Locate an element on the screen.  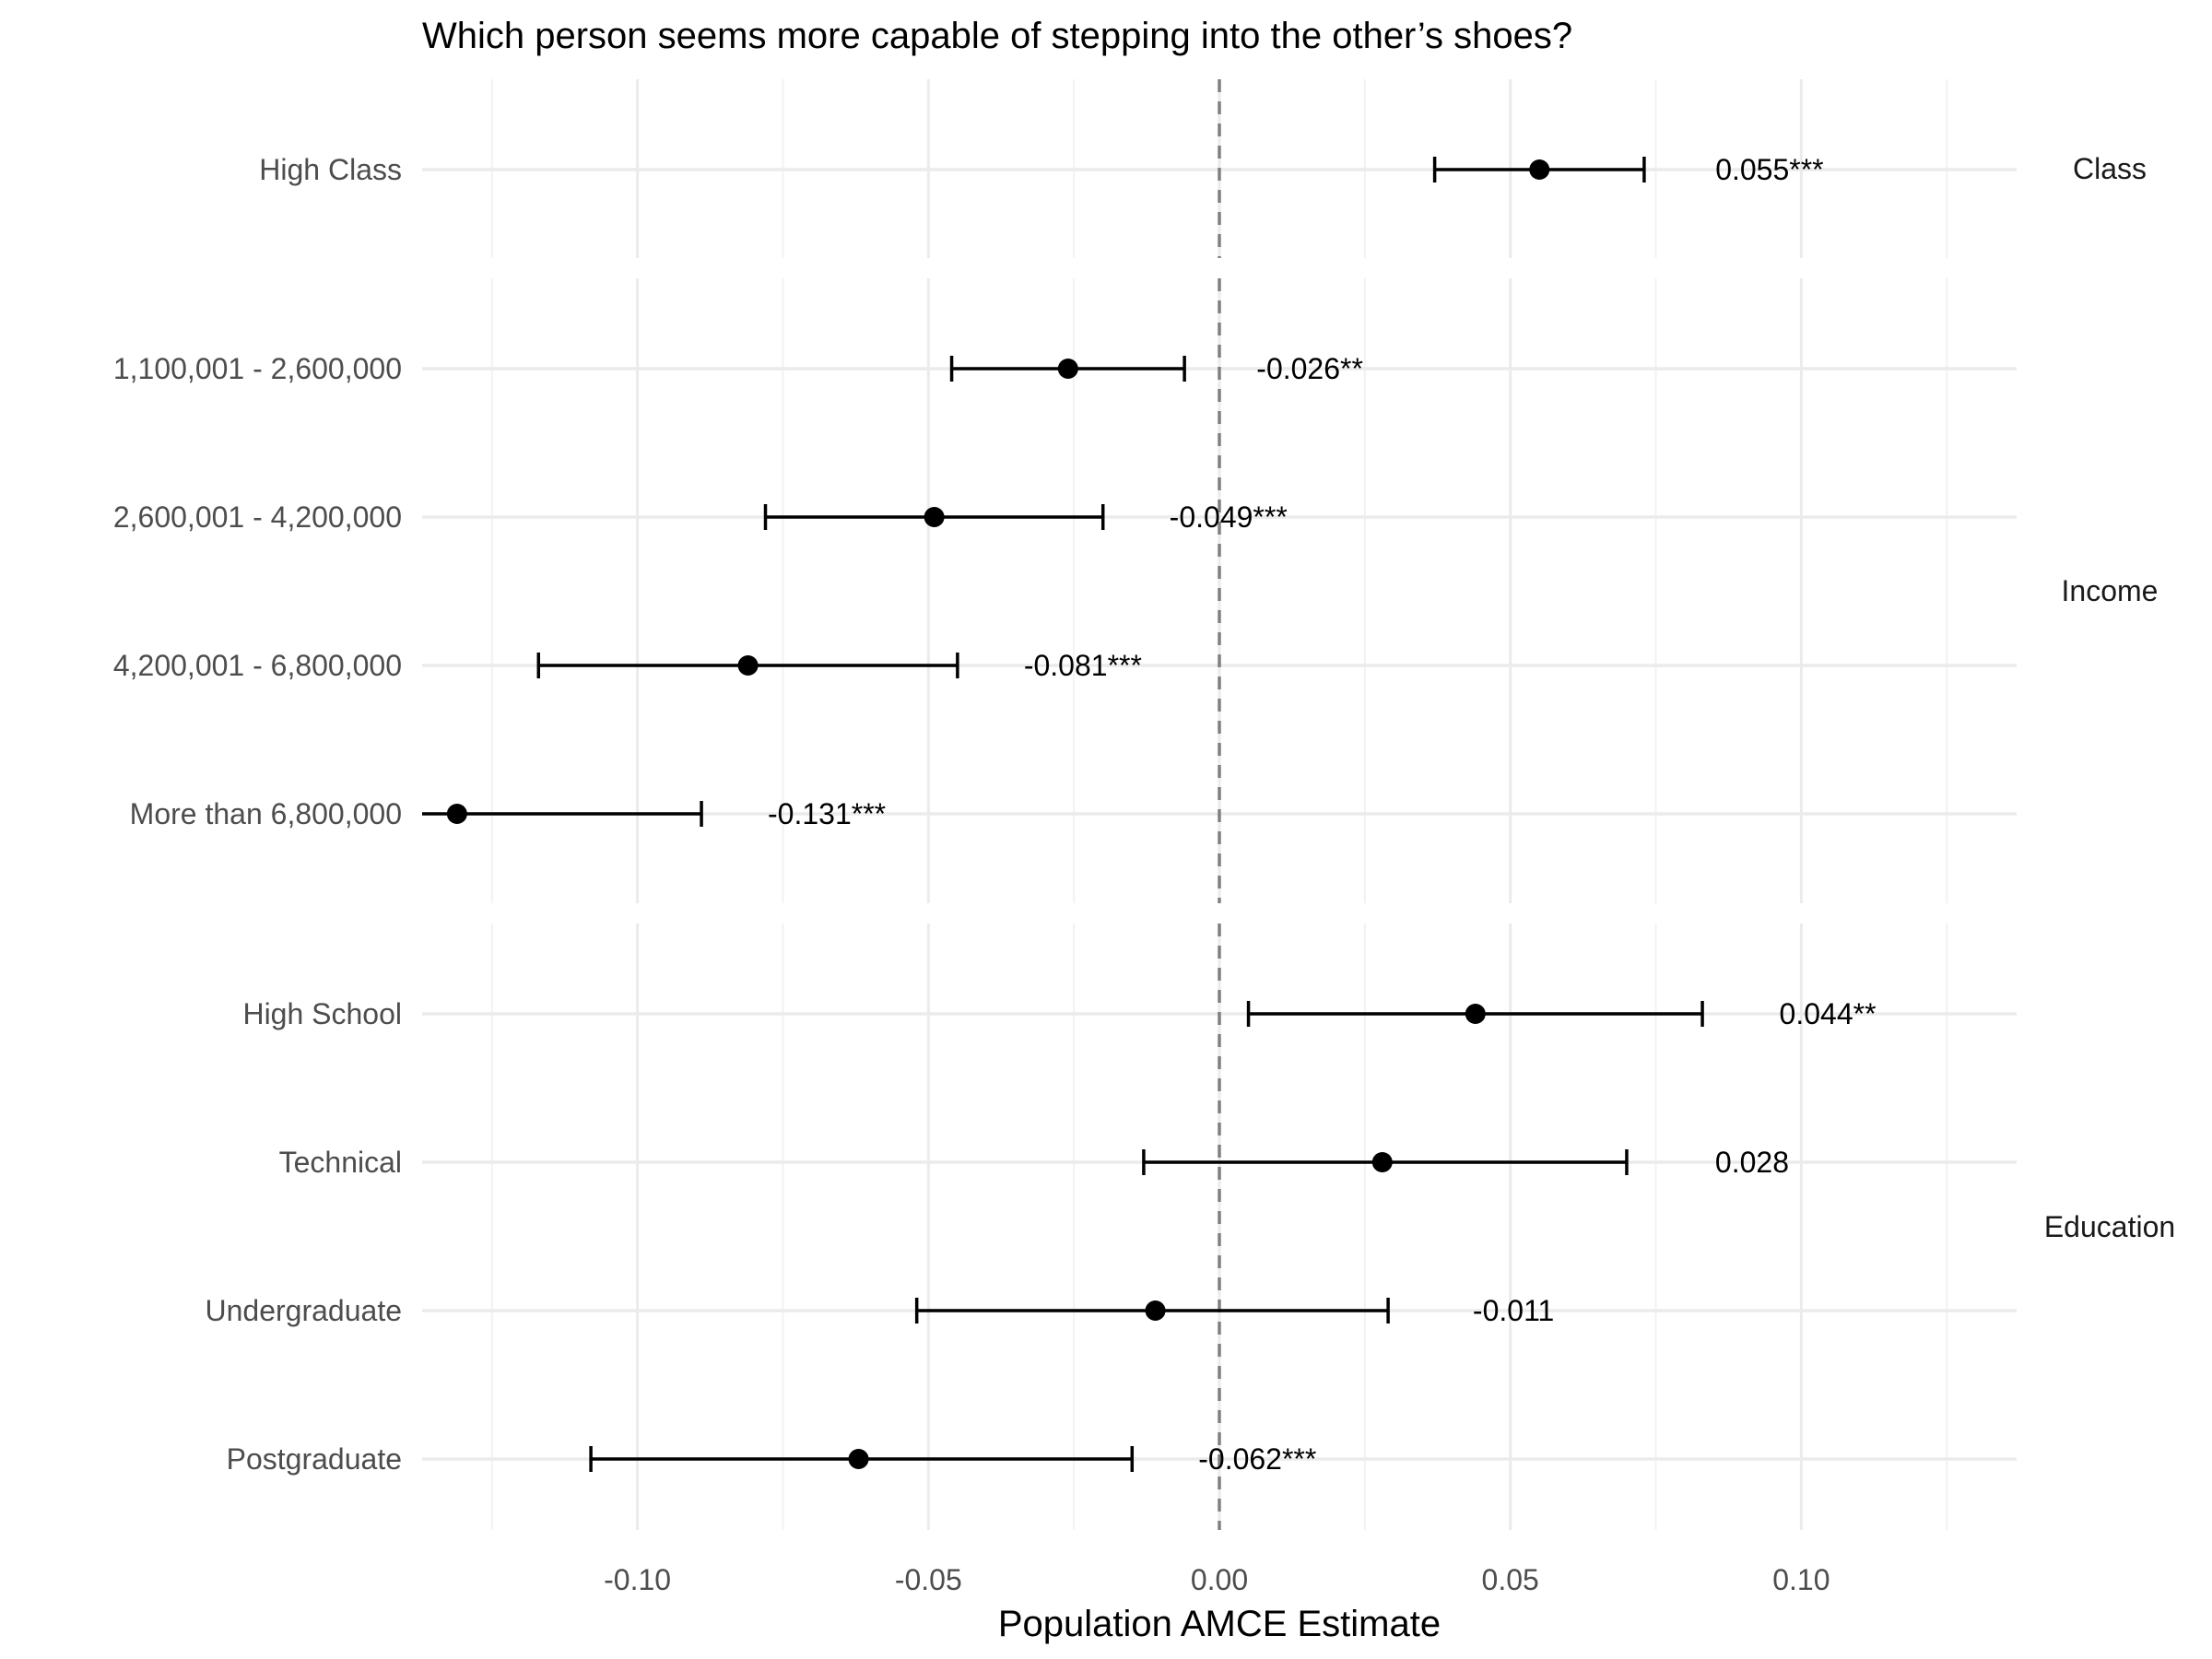
estimate-annotation: 0.028 is located at coordinates (1752, 1162).